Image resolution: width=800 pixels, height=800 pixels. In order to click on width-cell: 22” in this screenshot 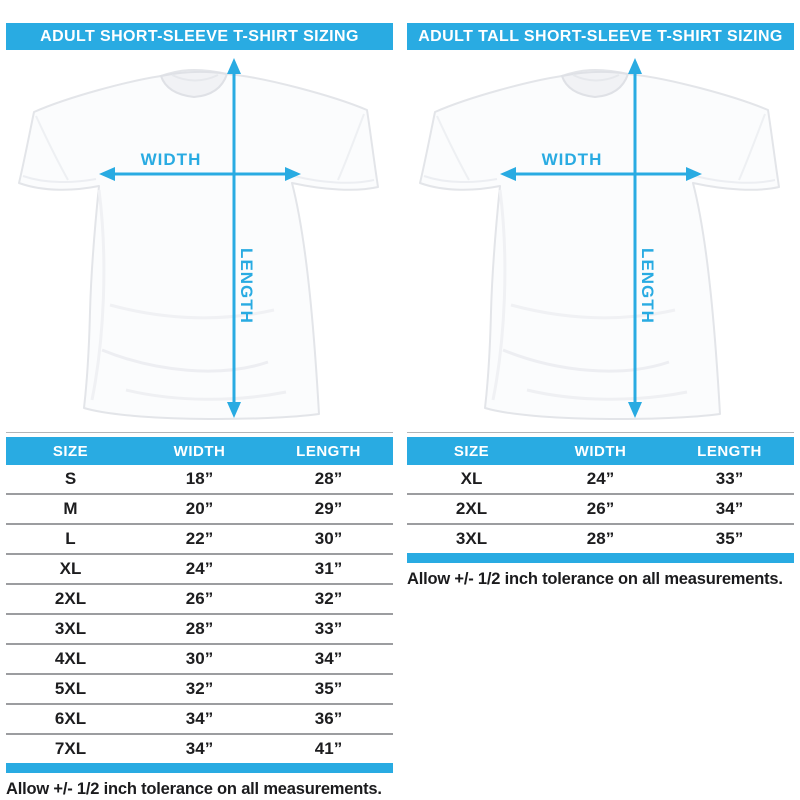, I will do `click(199, 538)`.